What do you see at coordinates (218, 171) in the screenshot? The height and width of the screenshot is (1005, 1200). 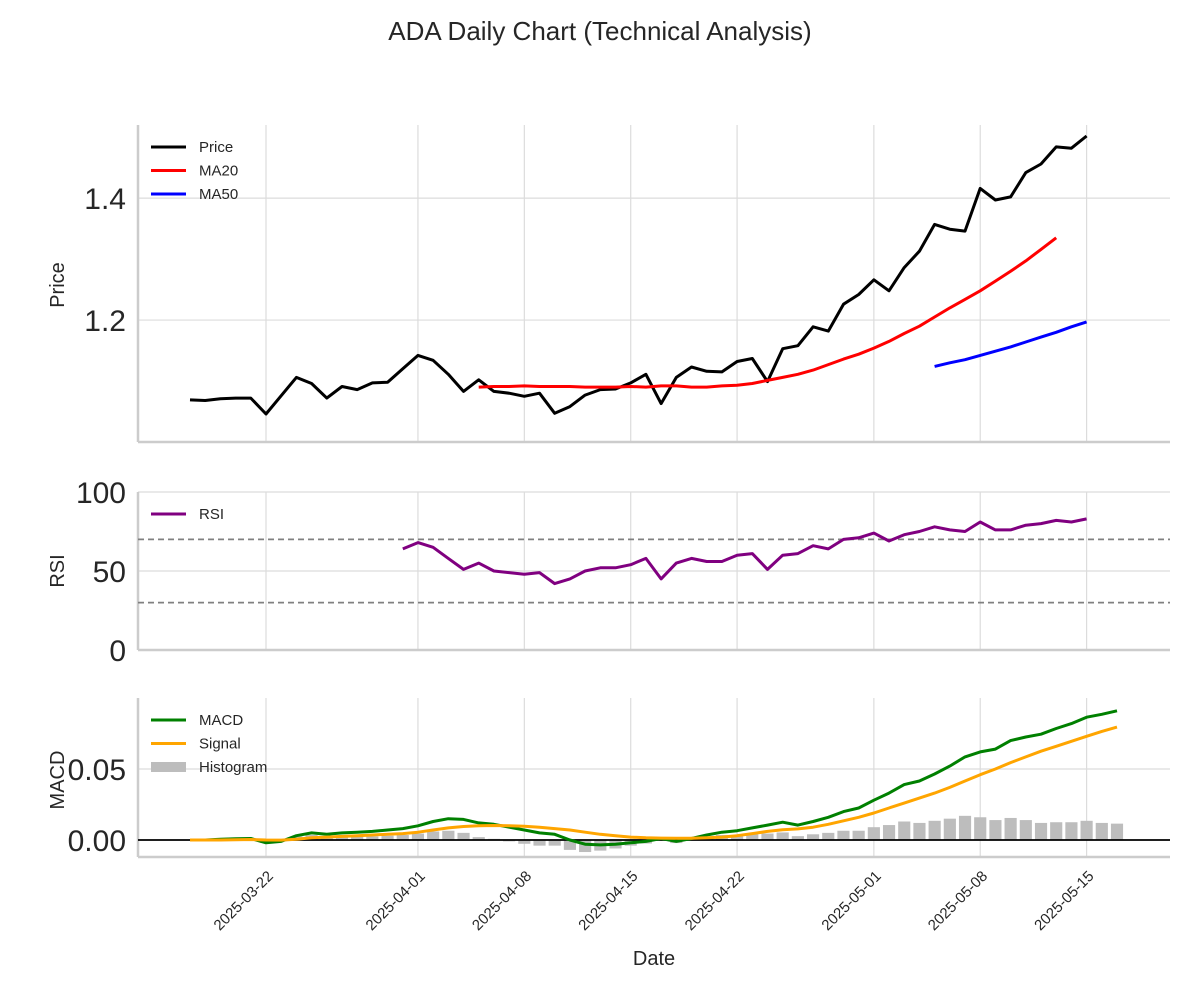 I see `legend-label: MA20` at bounding box center [218, 171].